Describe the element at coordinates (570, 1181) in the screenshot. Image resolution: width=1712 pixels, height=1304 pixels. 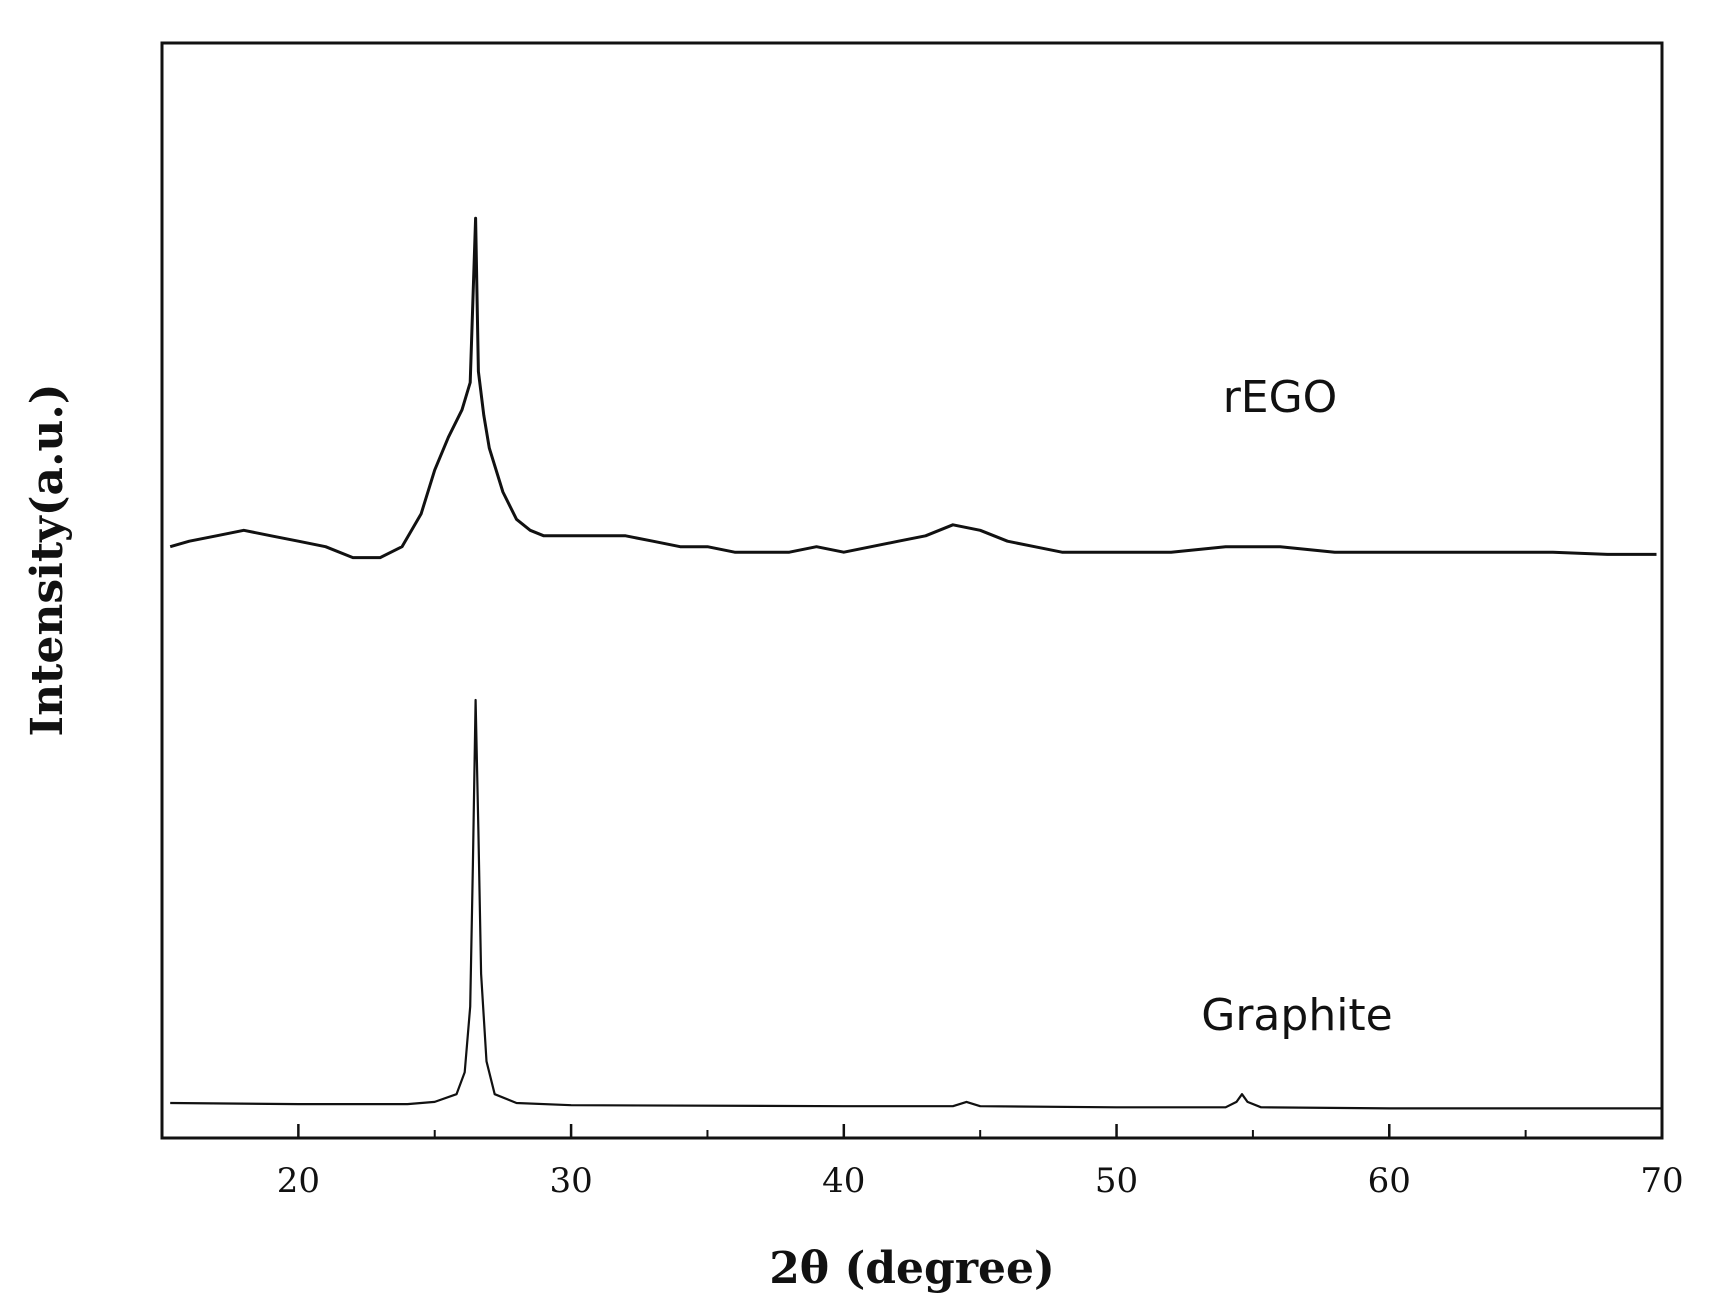
I see `x-tick-label: 30` at that location.